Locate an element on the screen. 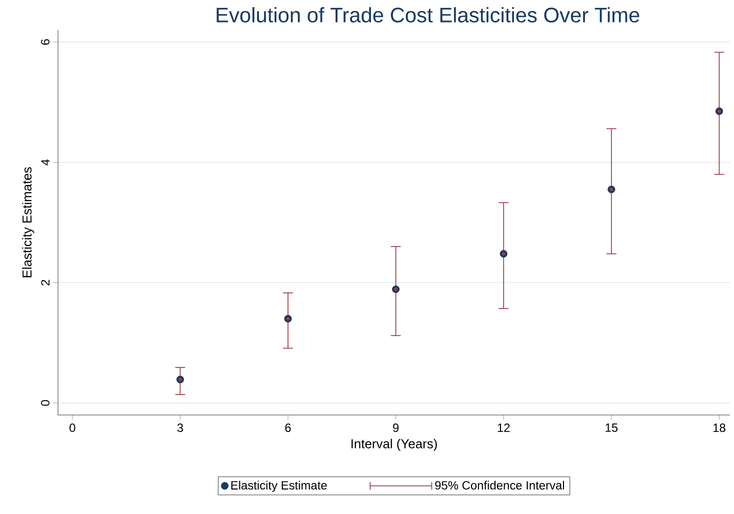 Image resolution: width=734 pixels, height=514 pixels. x-tick-label: 12 is located at coordinates (504, 428).